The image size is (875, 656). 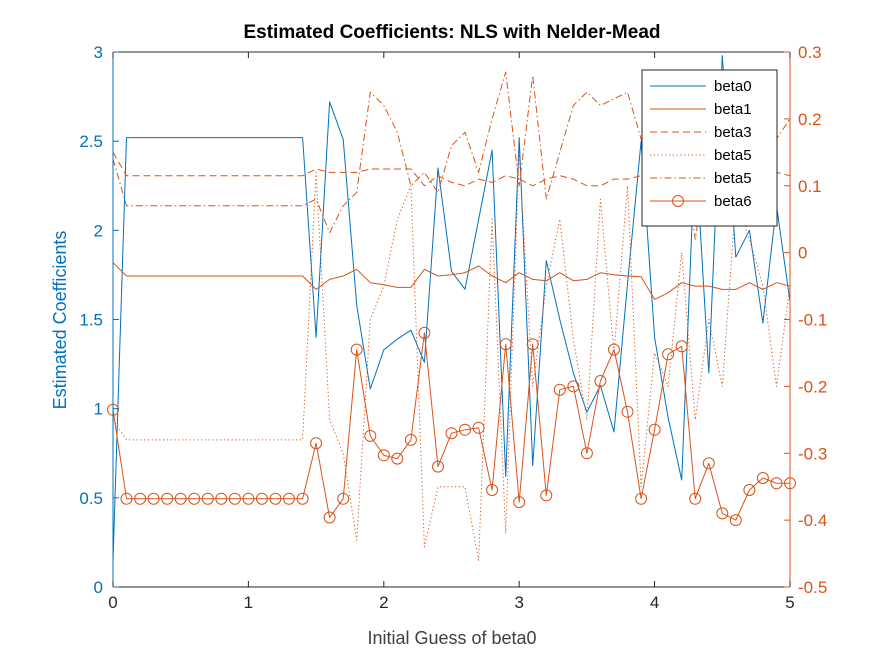 I want to click on x-tick-label: 5, so click(x=789, y=602).